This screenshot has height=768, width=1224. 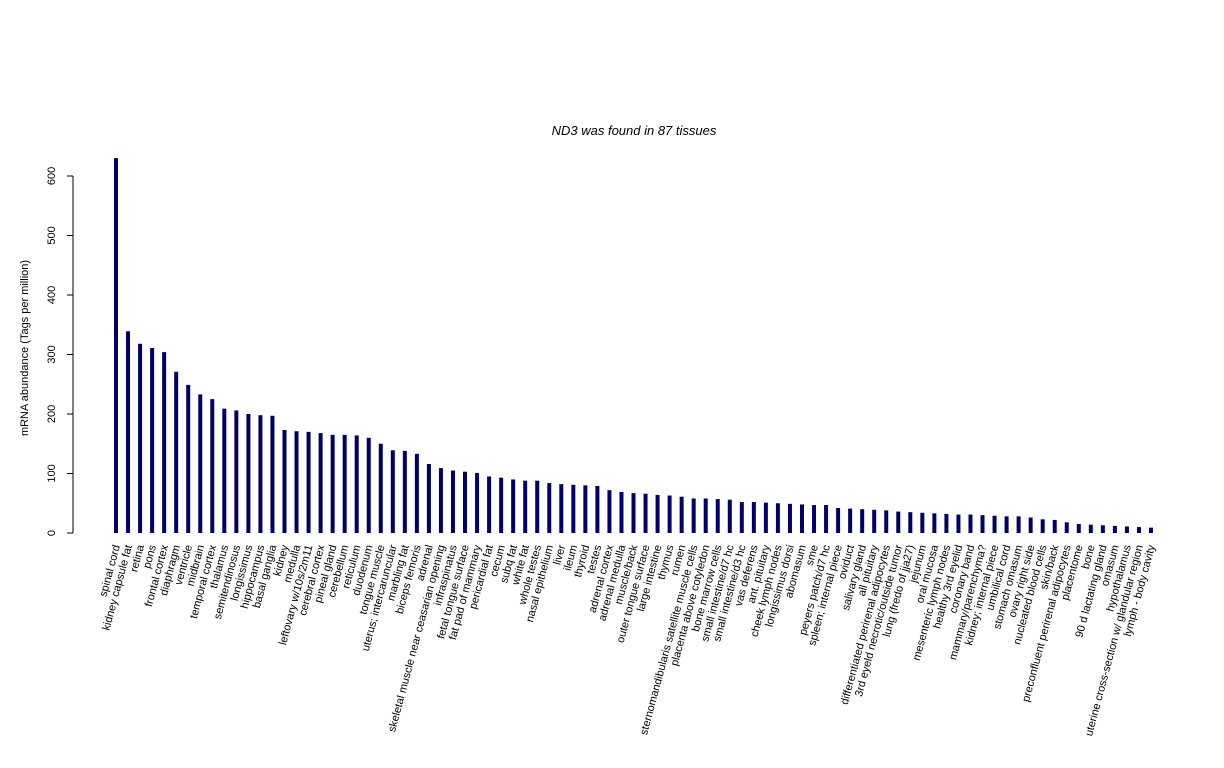 I want to click on y-tick-label: 0, so click(x=52, y=533).